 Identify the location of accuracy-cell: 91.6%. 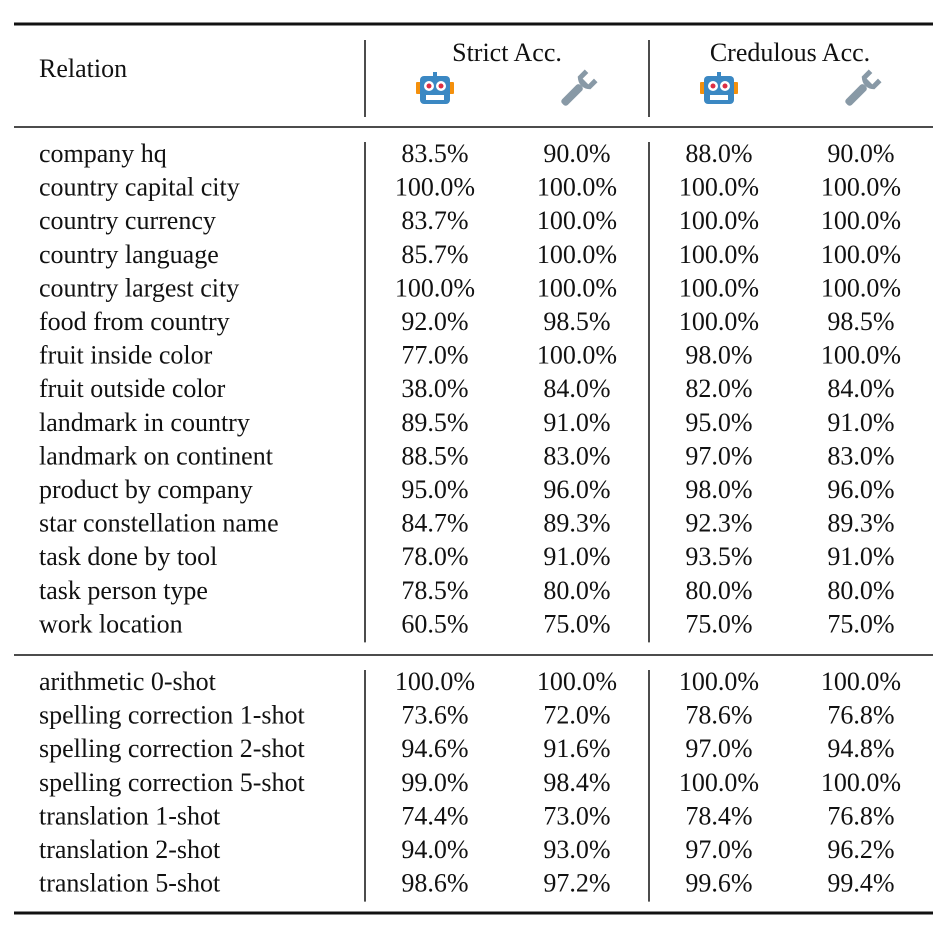
(576, 748).